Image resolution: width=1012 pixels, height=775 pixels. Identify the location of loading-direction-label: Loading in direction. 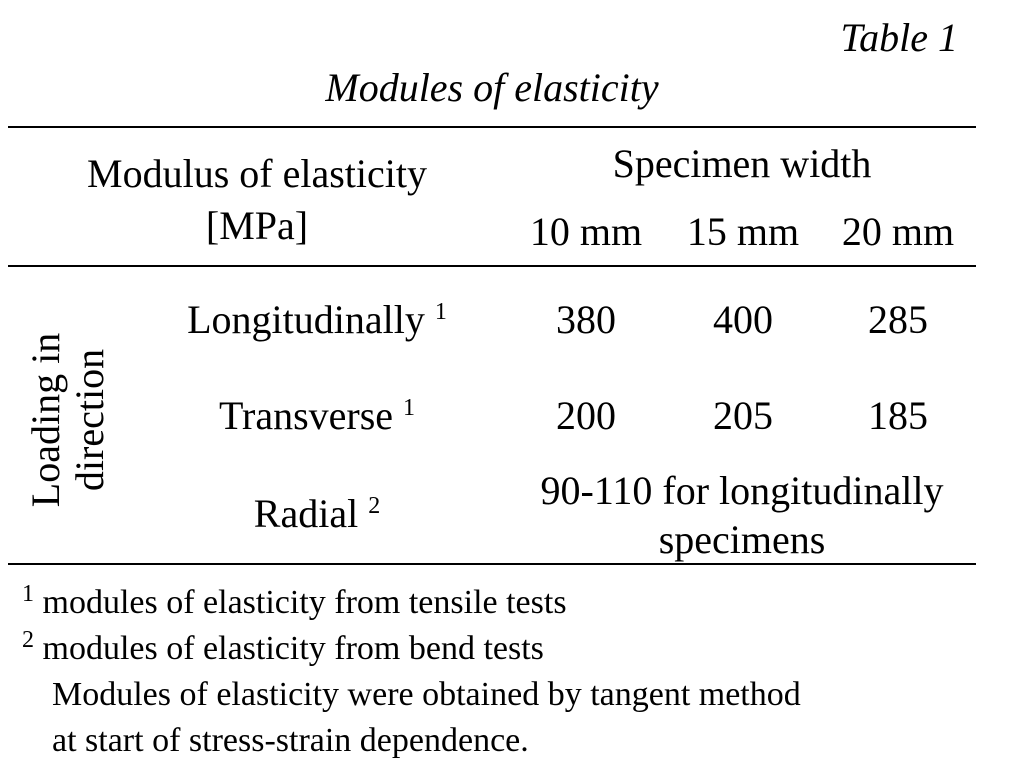
(67, 420).